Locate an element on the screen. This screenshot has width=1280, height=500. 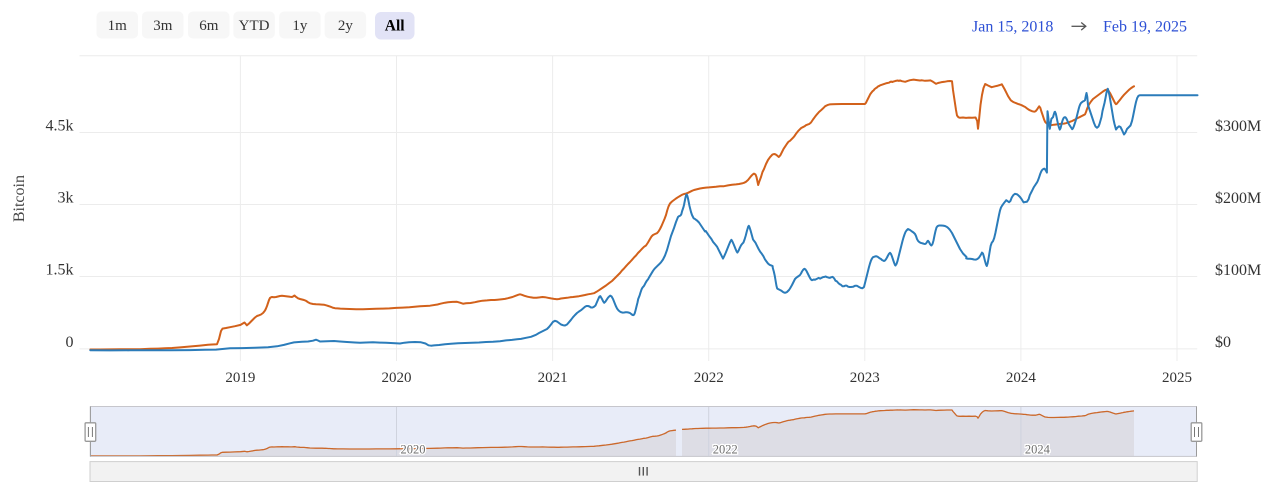
svg-text: 2025 is located at coordinates (1177, 378).